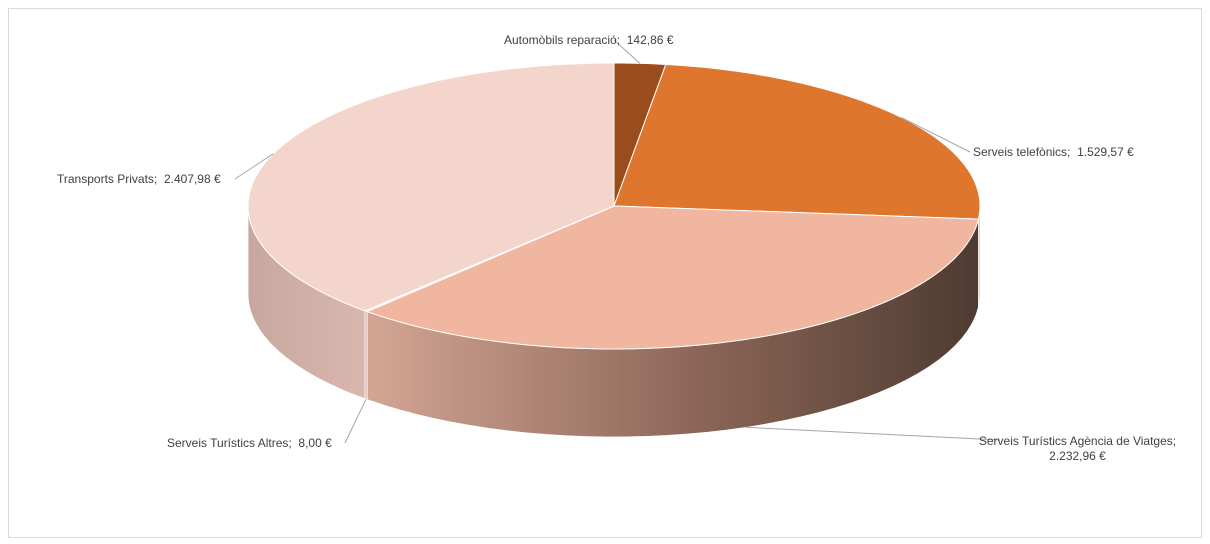 The image size is (1210, 544). I want to click on leader-line-serveis-telefonics, so click(935, 134).